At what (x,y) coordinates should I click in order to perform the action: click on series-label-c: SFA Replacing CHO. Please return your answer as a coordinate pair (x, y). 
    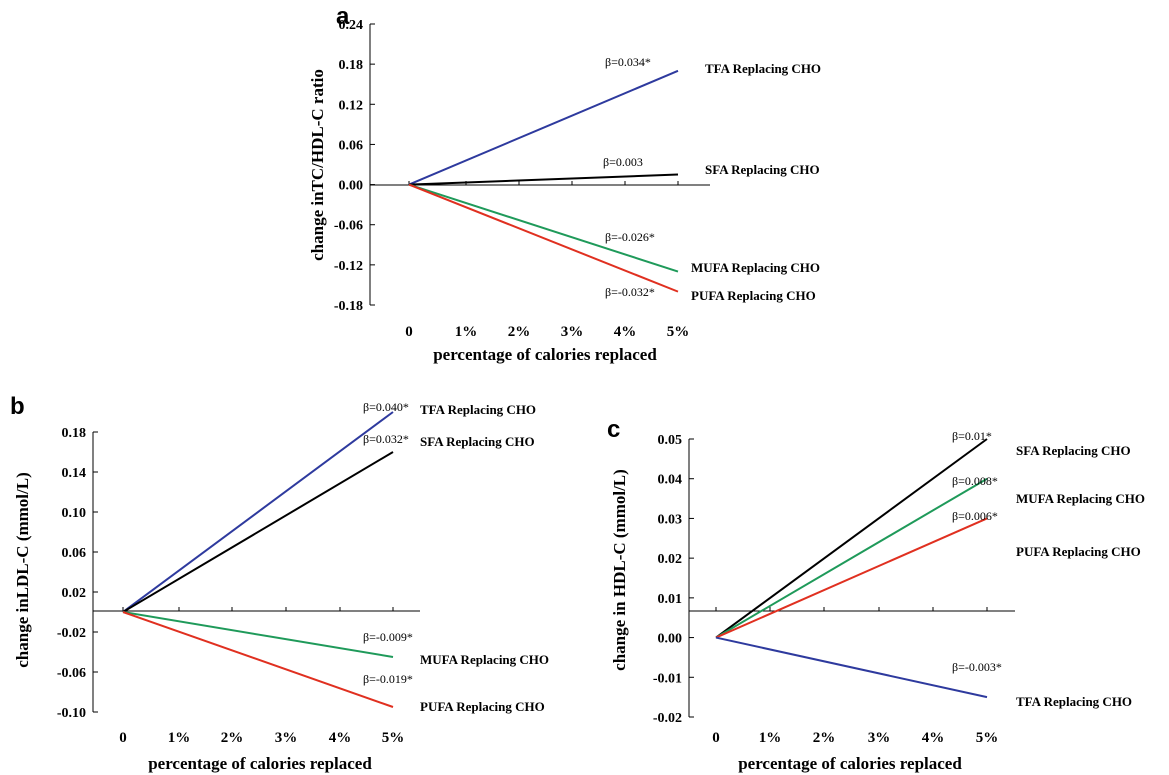
    Looking at the image, I should click on (1073, 450).